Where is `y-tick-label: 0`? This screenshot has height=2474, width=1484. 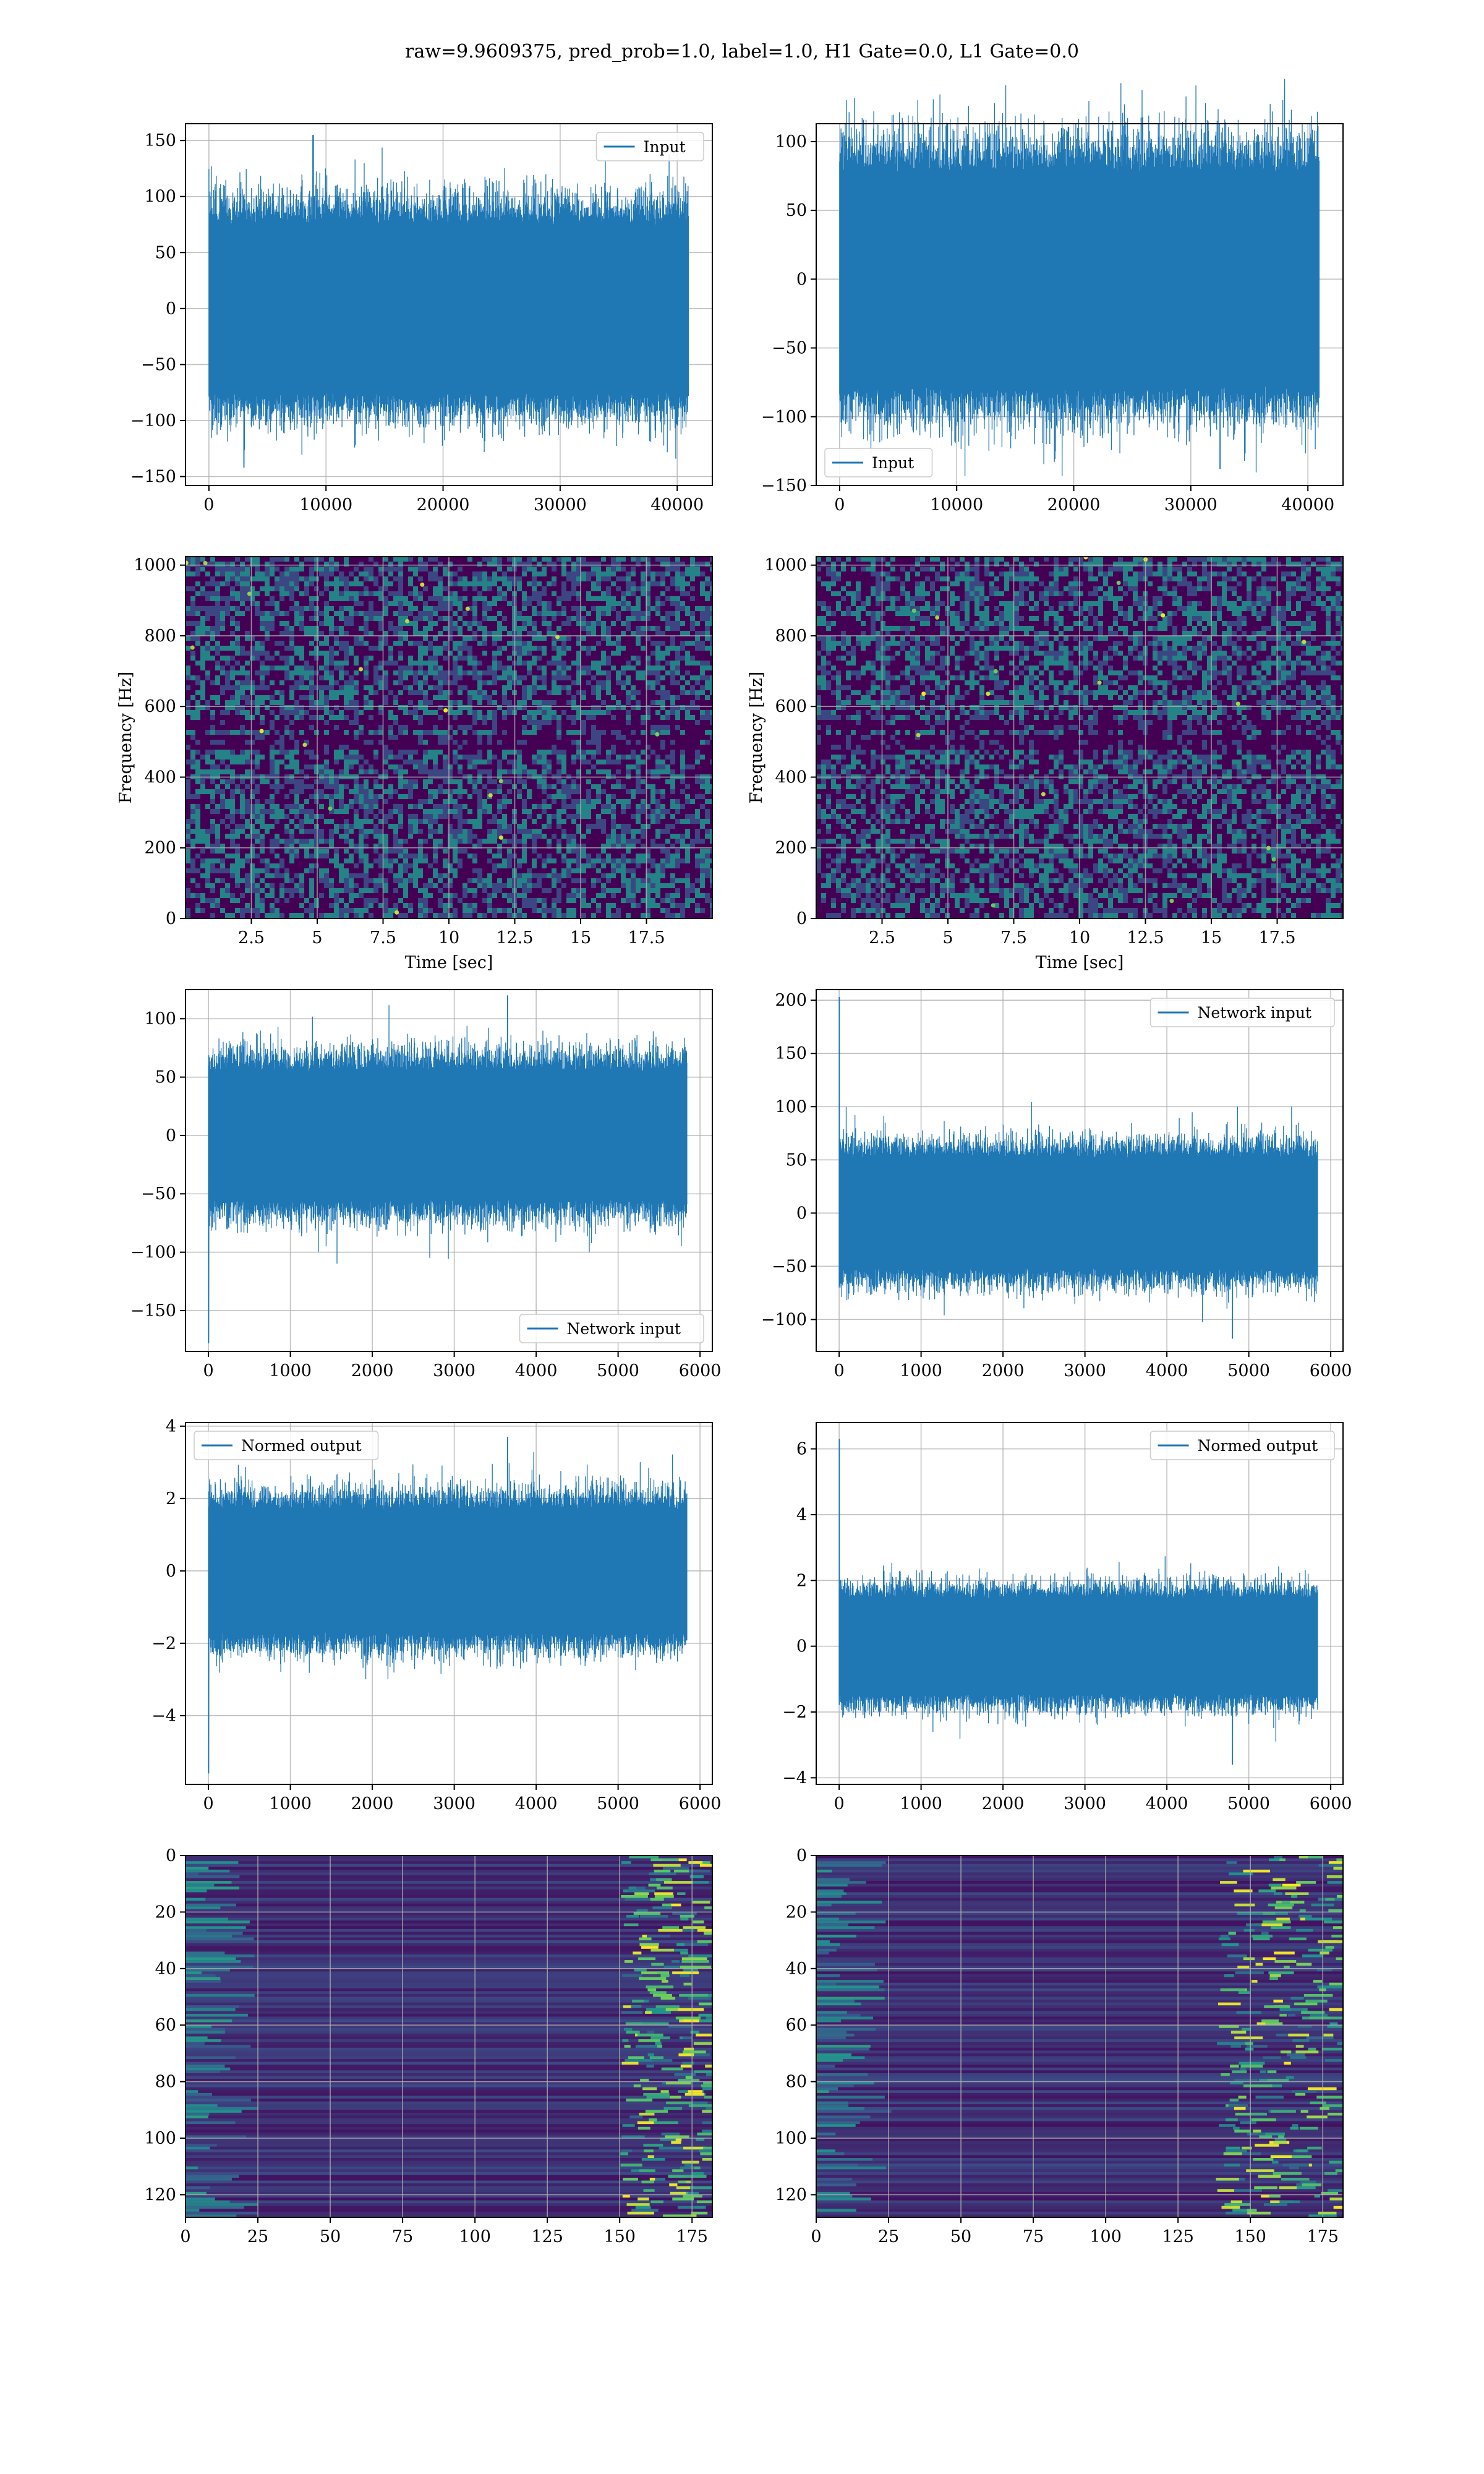
y-tick-label: 0 is located at coordinates (171, 1135).